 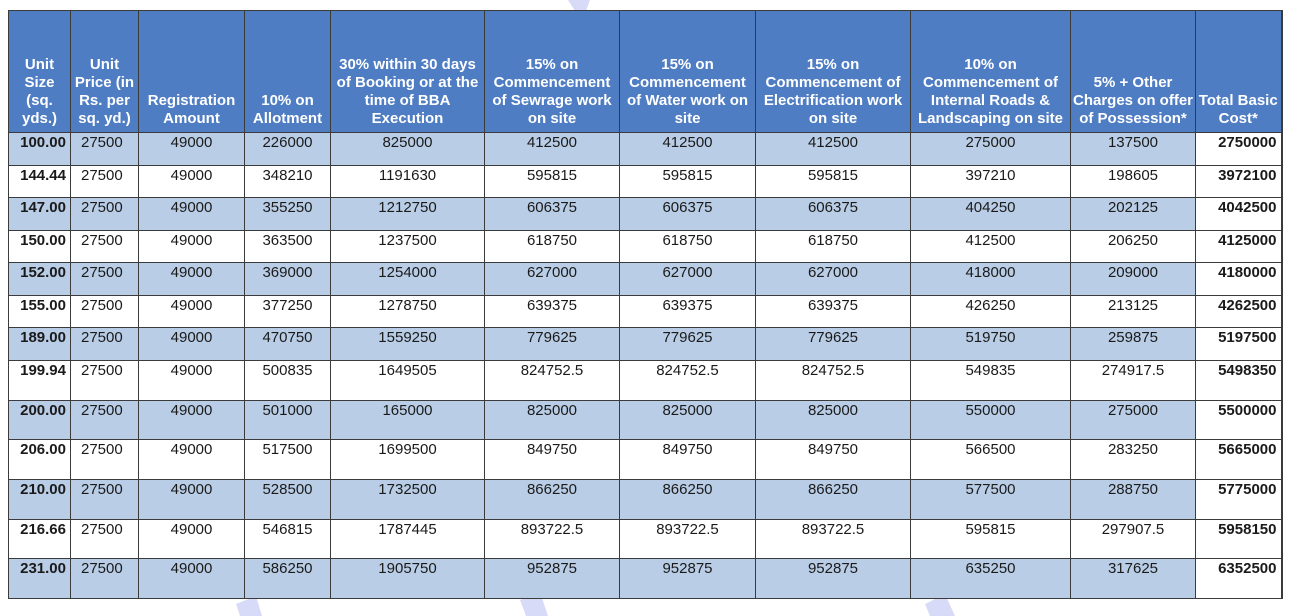 I want to click on cell-water: 825000, so click(x=687, y=420).